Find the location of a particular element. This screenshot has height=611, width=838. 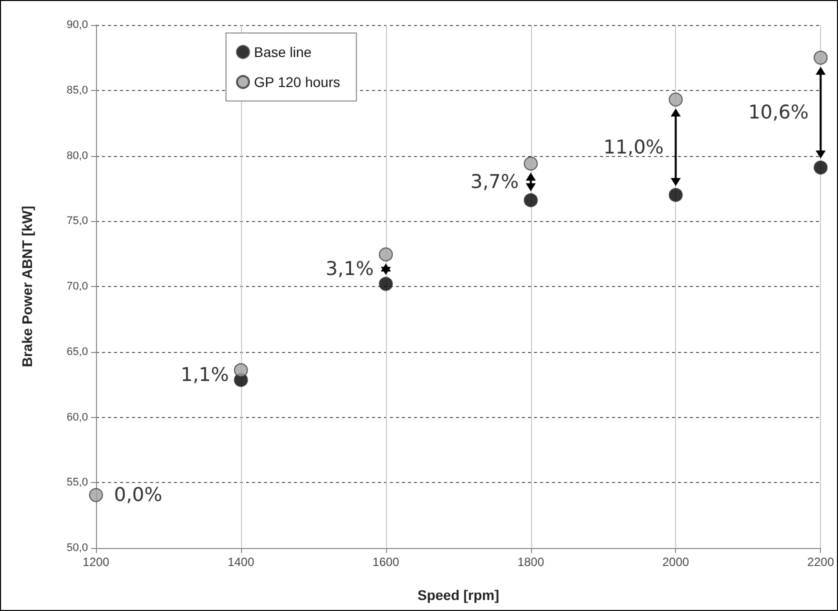

y-tick-label: 75,0 is located at coordinates (77, 221).